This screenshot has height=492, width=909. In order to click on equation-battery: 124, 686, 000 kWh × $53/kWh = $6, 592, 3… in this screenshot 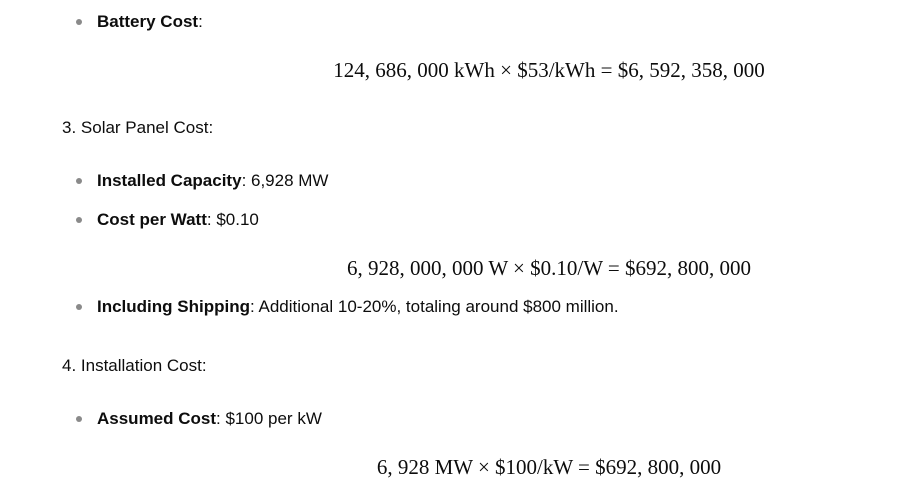, I will do `click(549, 70)`.